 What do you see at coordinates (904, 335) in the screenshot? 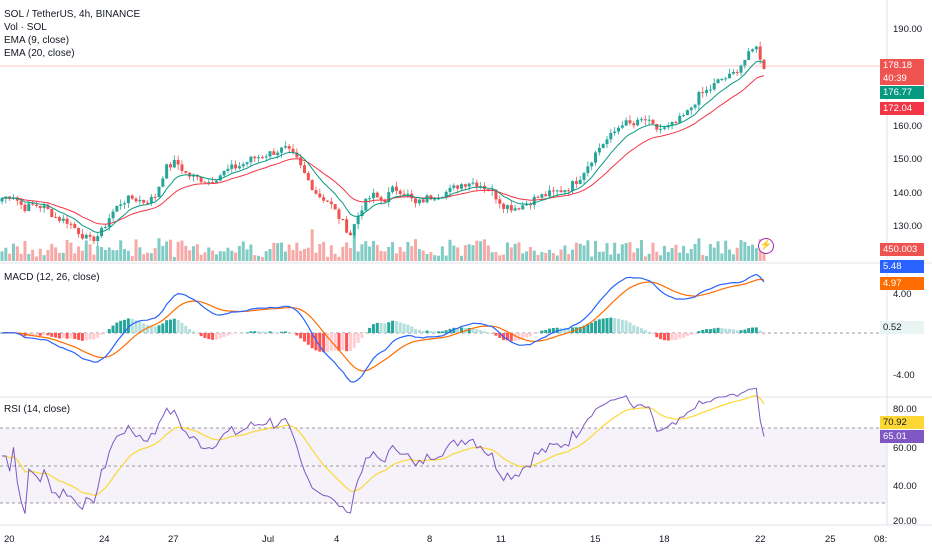
I see `macd-axis: 4.00 -4.00` at bounding box center [904, 335].